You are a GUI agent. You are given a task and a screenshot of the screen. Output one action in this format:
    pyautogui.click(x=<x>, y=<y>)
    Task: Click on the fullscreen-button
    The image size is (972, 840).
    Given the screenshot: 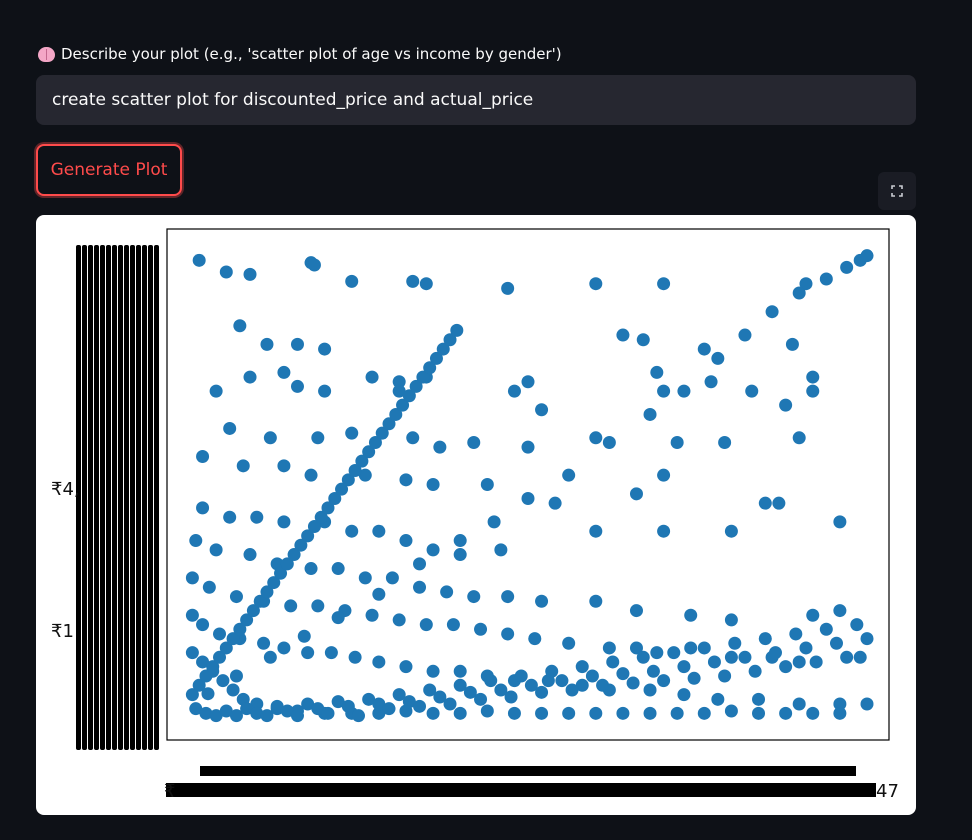 What is the action you would take?
    pyautogui.click(x=897, y=191)
    